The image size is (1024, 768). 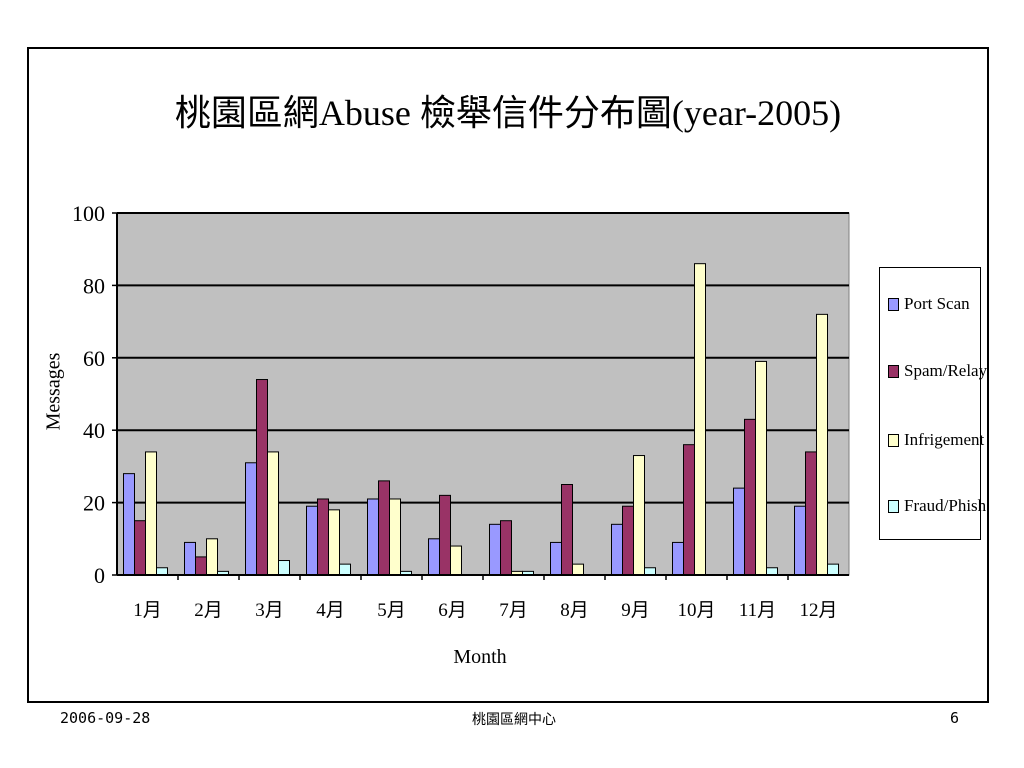 What do you see at coordinates (944, 439) in the screenshot?
I see `legend-label: Infrigement` at bounding box center [944, 439].